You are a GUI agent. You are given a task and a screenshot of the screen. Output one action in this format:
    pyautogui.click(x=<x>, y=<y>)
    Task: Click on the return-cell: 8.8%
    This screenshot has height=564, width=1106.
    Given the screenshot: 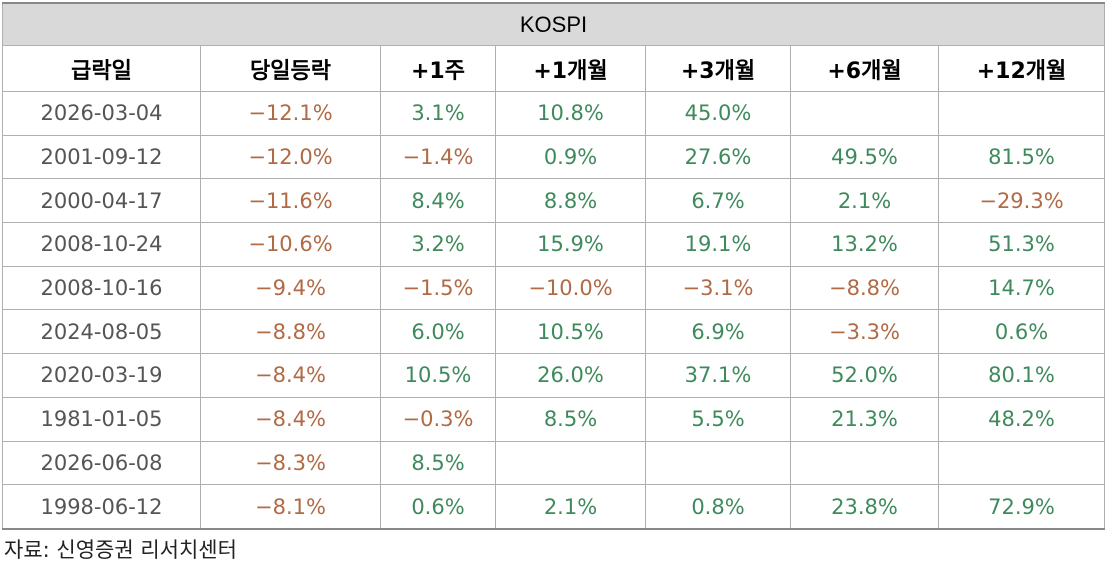 What is the action you would take?
    pyautogui.click(x=570, y=201)
    